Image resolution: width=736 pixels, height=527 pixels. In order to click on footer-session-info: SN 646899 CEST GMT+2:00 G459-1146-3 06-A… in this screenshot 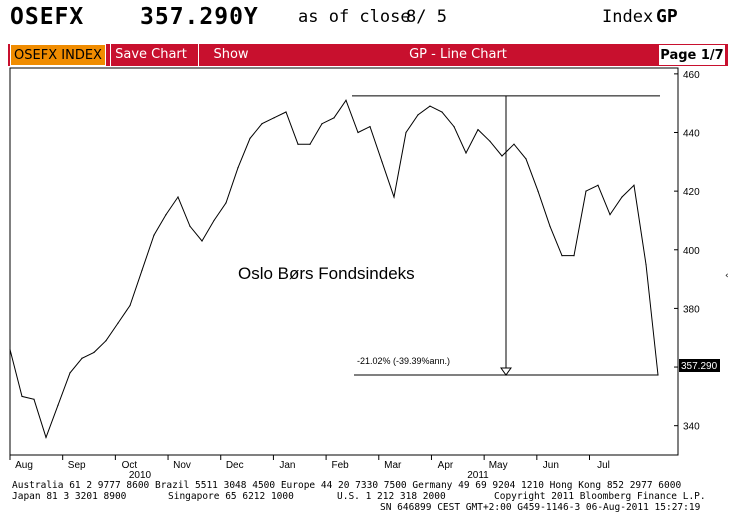, I will do `click(540, 507)`.